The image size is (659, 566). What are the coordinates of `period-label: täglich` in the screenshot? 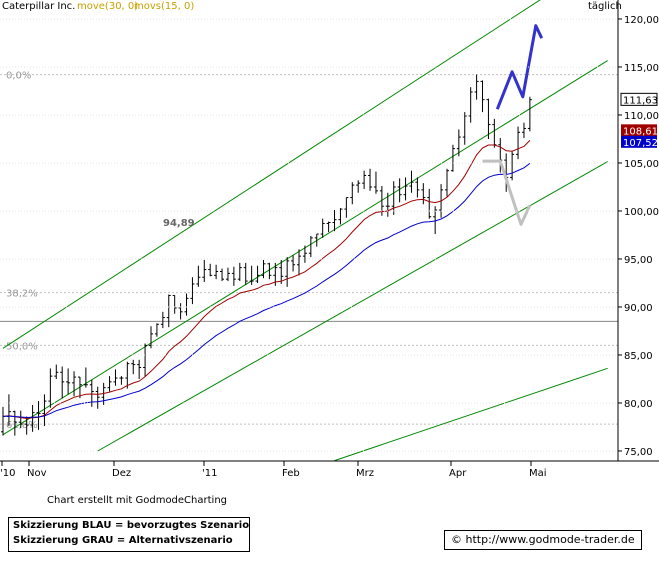 It's located at (605, 6).